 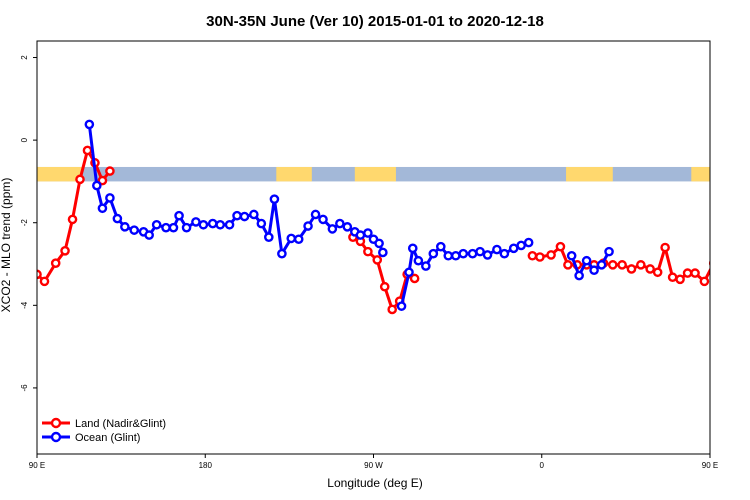 I want to click on legend-entry-land: Land (Nadir&Glint), so click(x=104, y=423).